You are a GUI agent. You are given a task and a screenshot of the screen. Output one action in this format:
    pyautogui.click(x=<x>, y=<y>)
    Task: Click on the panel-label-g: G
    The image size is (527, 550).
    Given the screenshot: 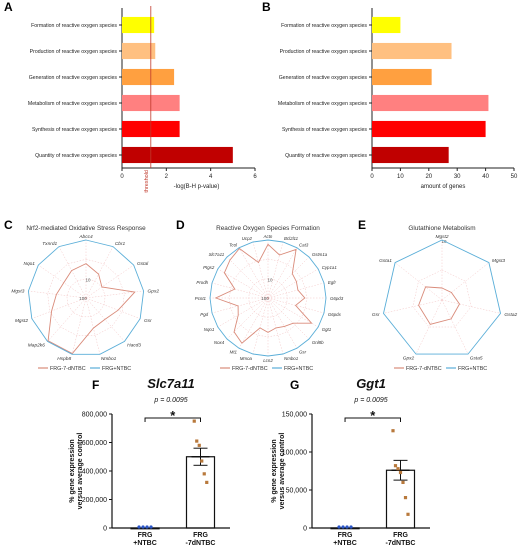 What is the action you would take?
    pyautogui.click(x=295, y=385)
    